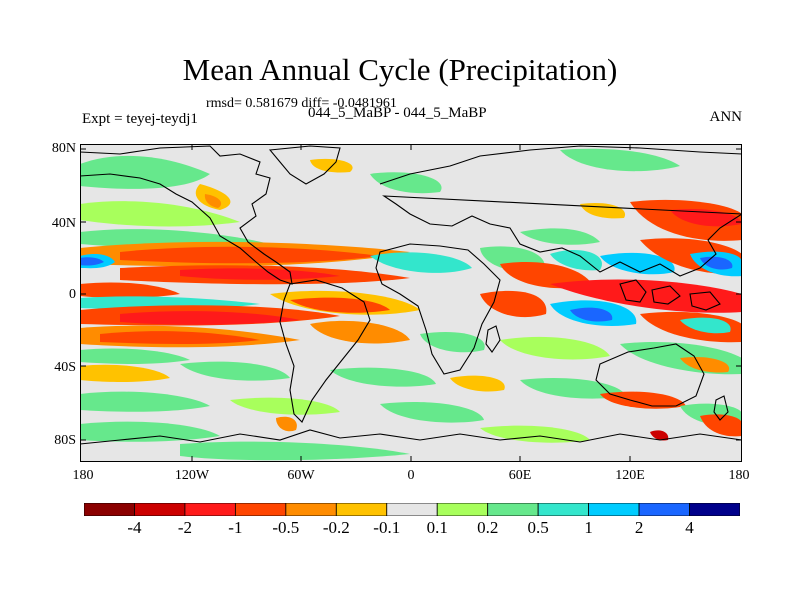 The height and width of the screenshot is (600, 800). Describe the element at coordinates (83, 475) in the screenshot. I see `lon-tick-180w: 180` at that location.